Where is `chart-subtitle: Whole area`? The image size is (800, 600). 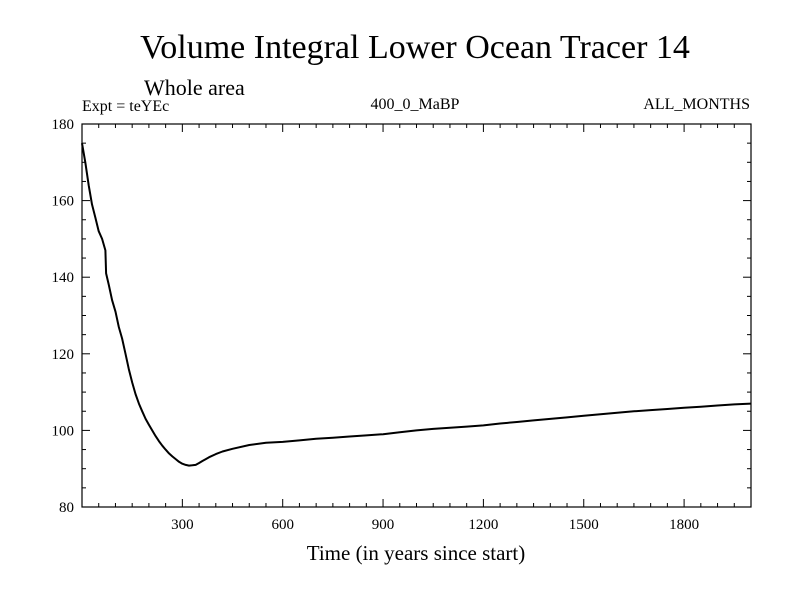
chart-subtitle: Whole area is located at coordinates (194, 87).